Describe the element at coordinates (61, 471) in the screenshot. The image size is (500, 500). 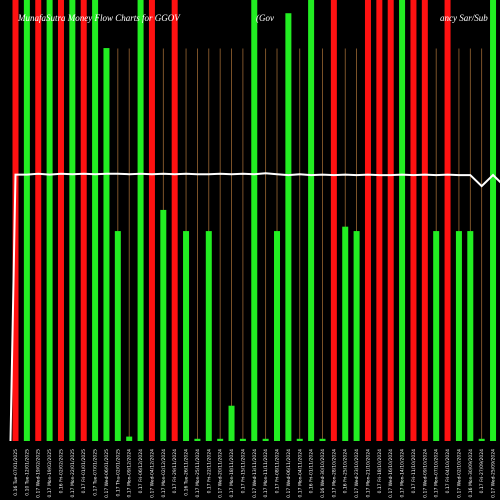
I see `x-tick-label: 0.16 Fri-02/02/2025` at that location.